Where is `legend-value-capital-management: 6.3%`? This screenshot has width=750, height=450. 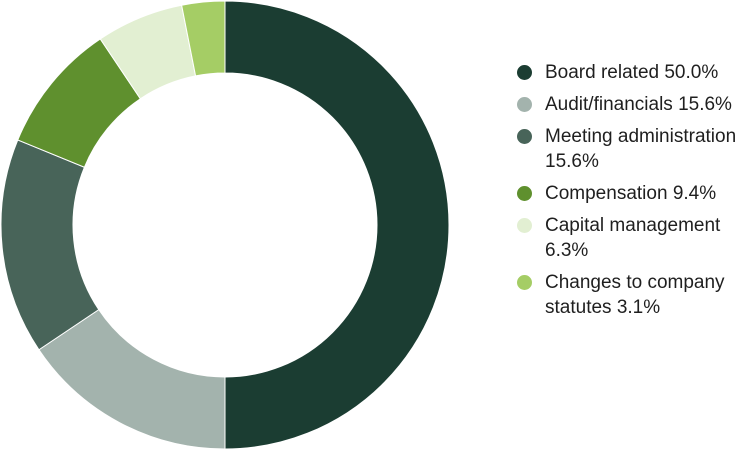
legend-value-capital-management: 6.3% is located at coordinates (567, 250).